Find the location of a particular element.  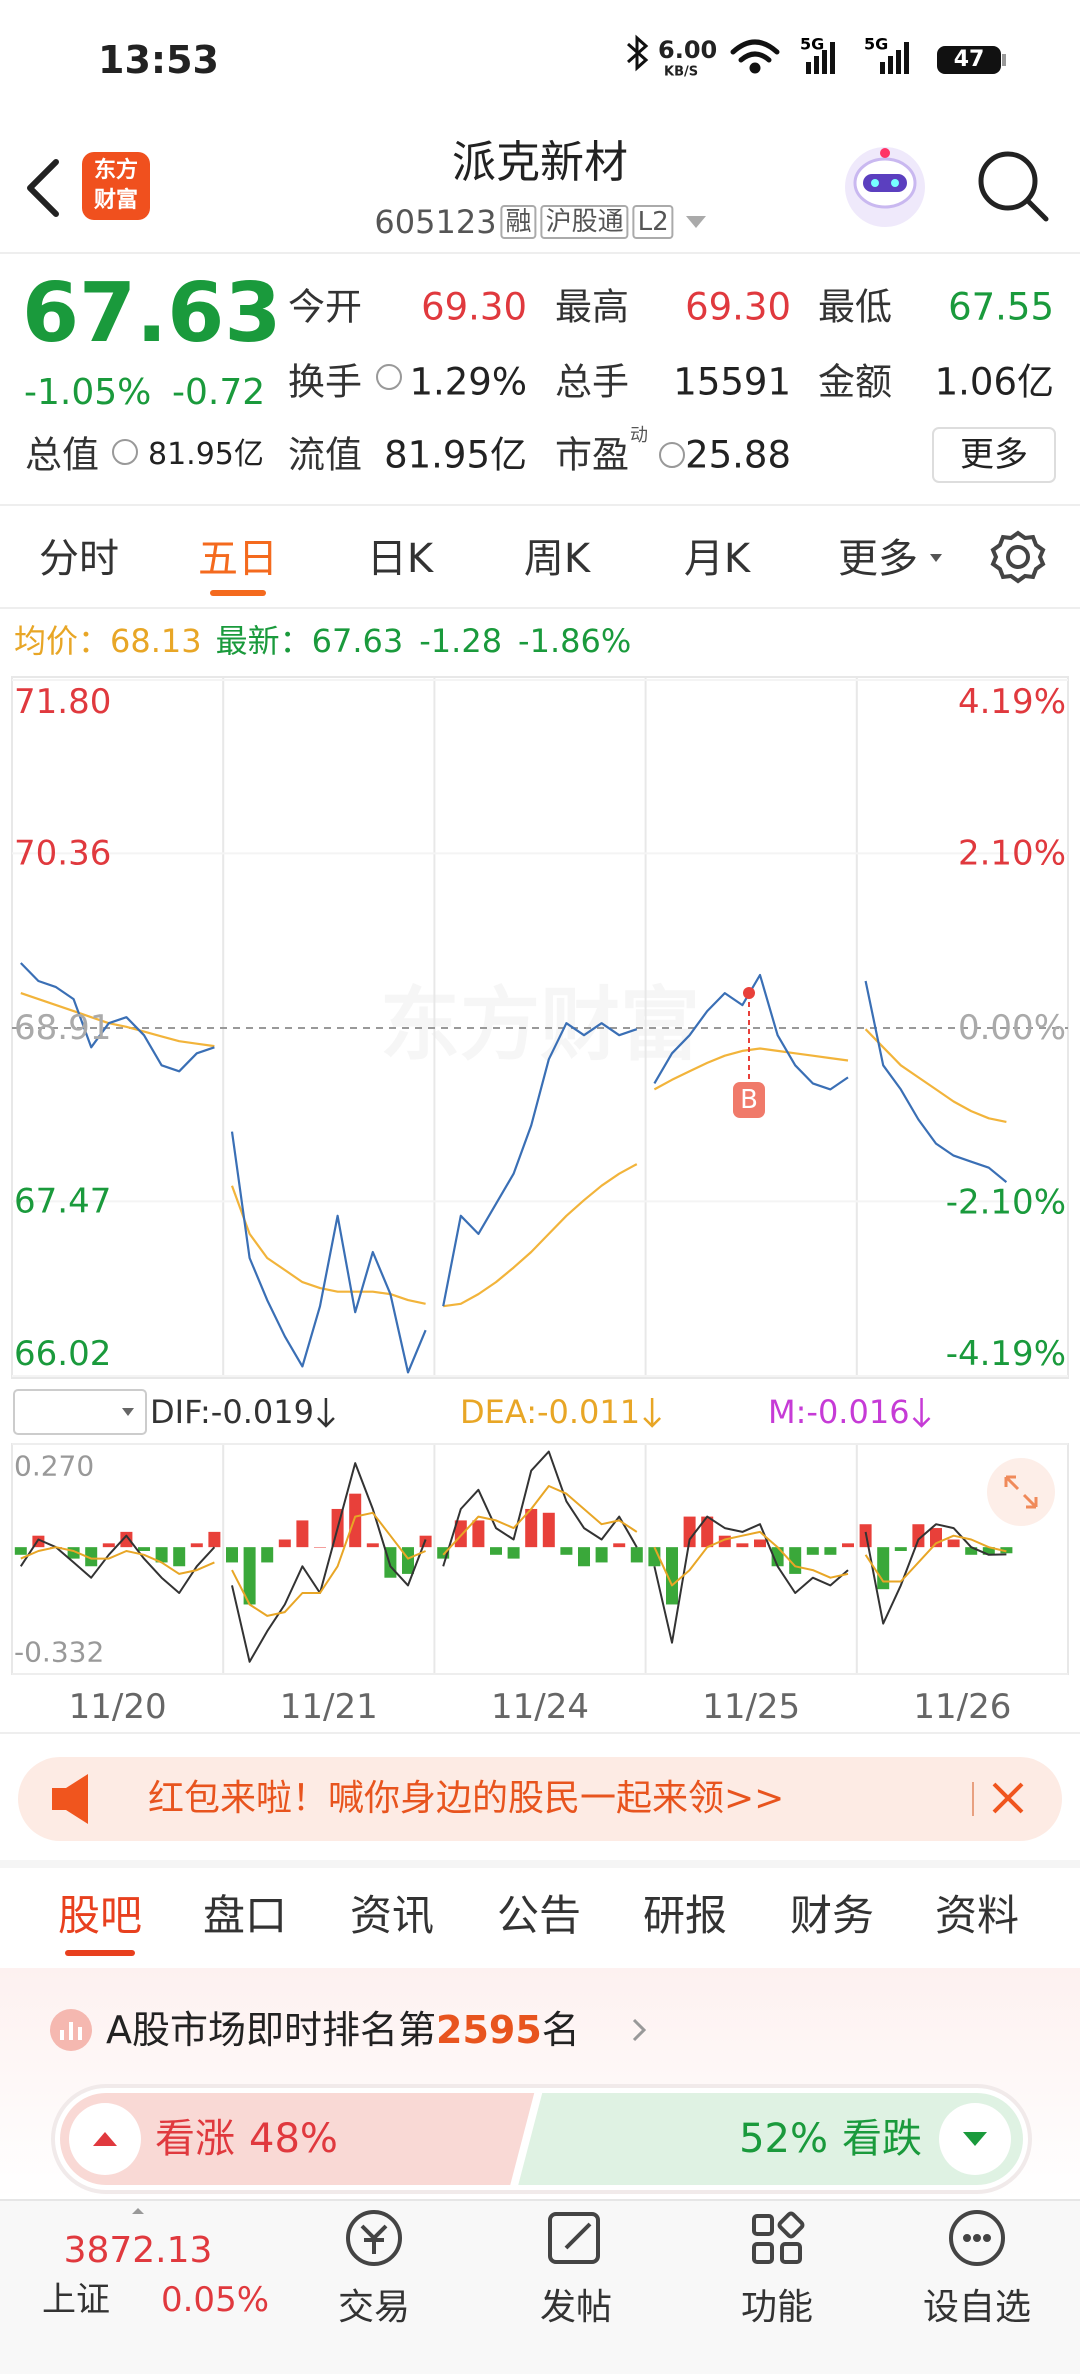

banner is located at coordinates (540, 1799).